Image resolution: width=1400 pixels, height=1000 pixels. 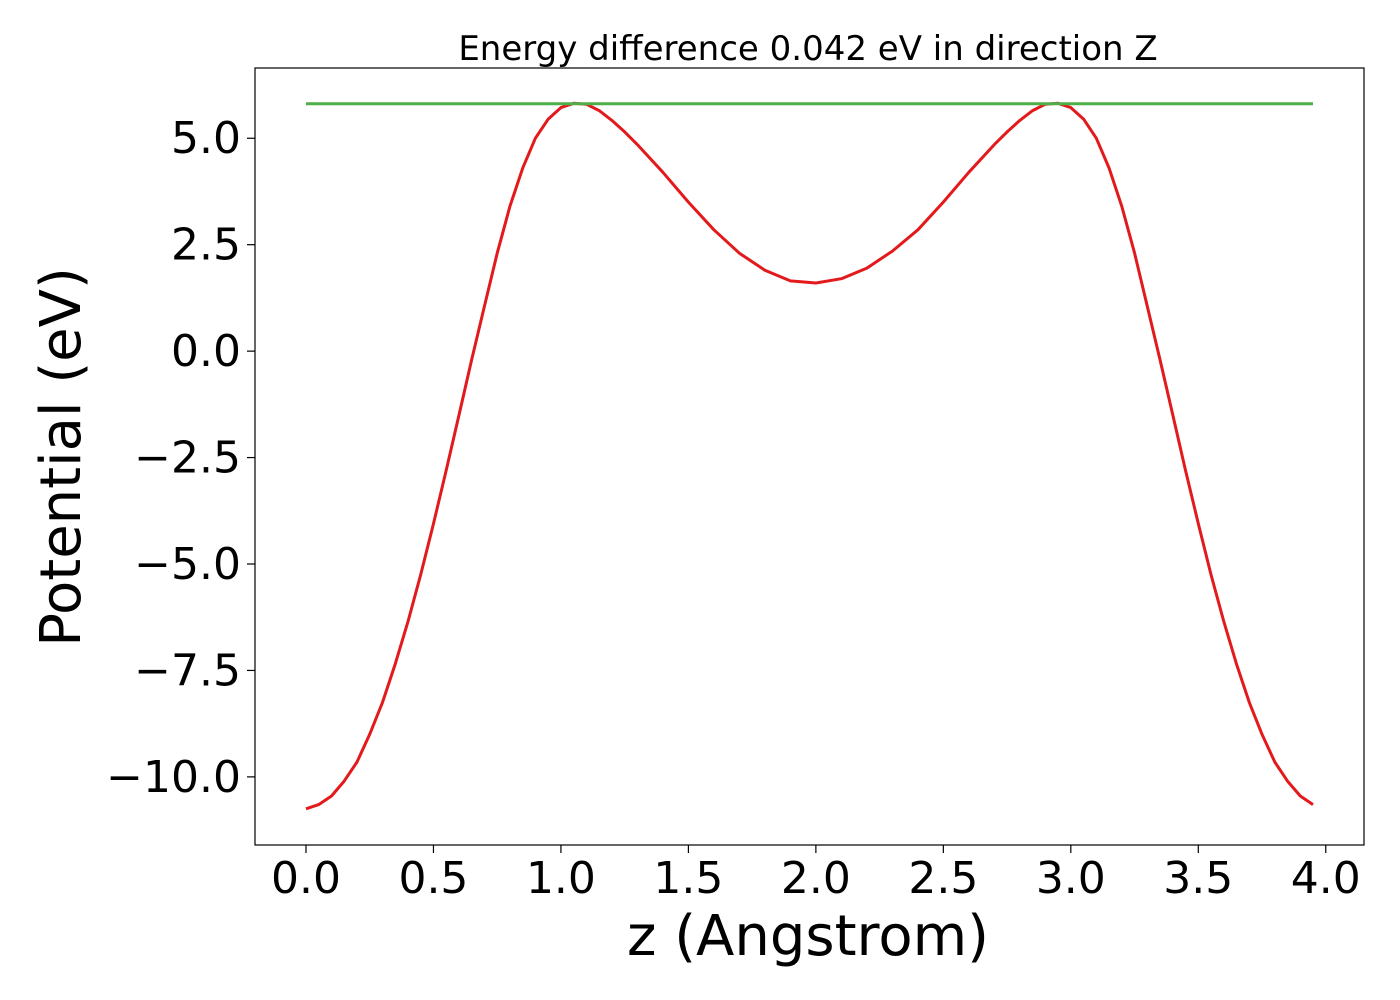 What do you see at coordinates (206, 245) in the screenshot?
I see `y-tick-label: 2.5` at bounding box center [206, 245].